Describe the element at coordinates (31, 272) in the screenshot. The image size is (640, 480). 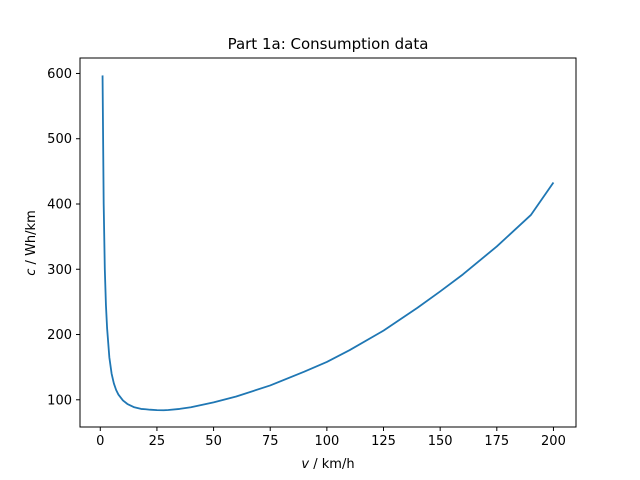
I see `y-axis-variable: c` at that location.